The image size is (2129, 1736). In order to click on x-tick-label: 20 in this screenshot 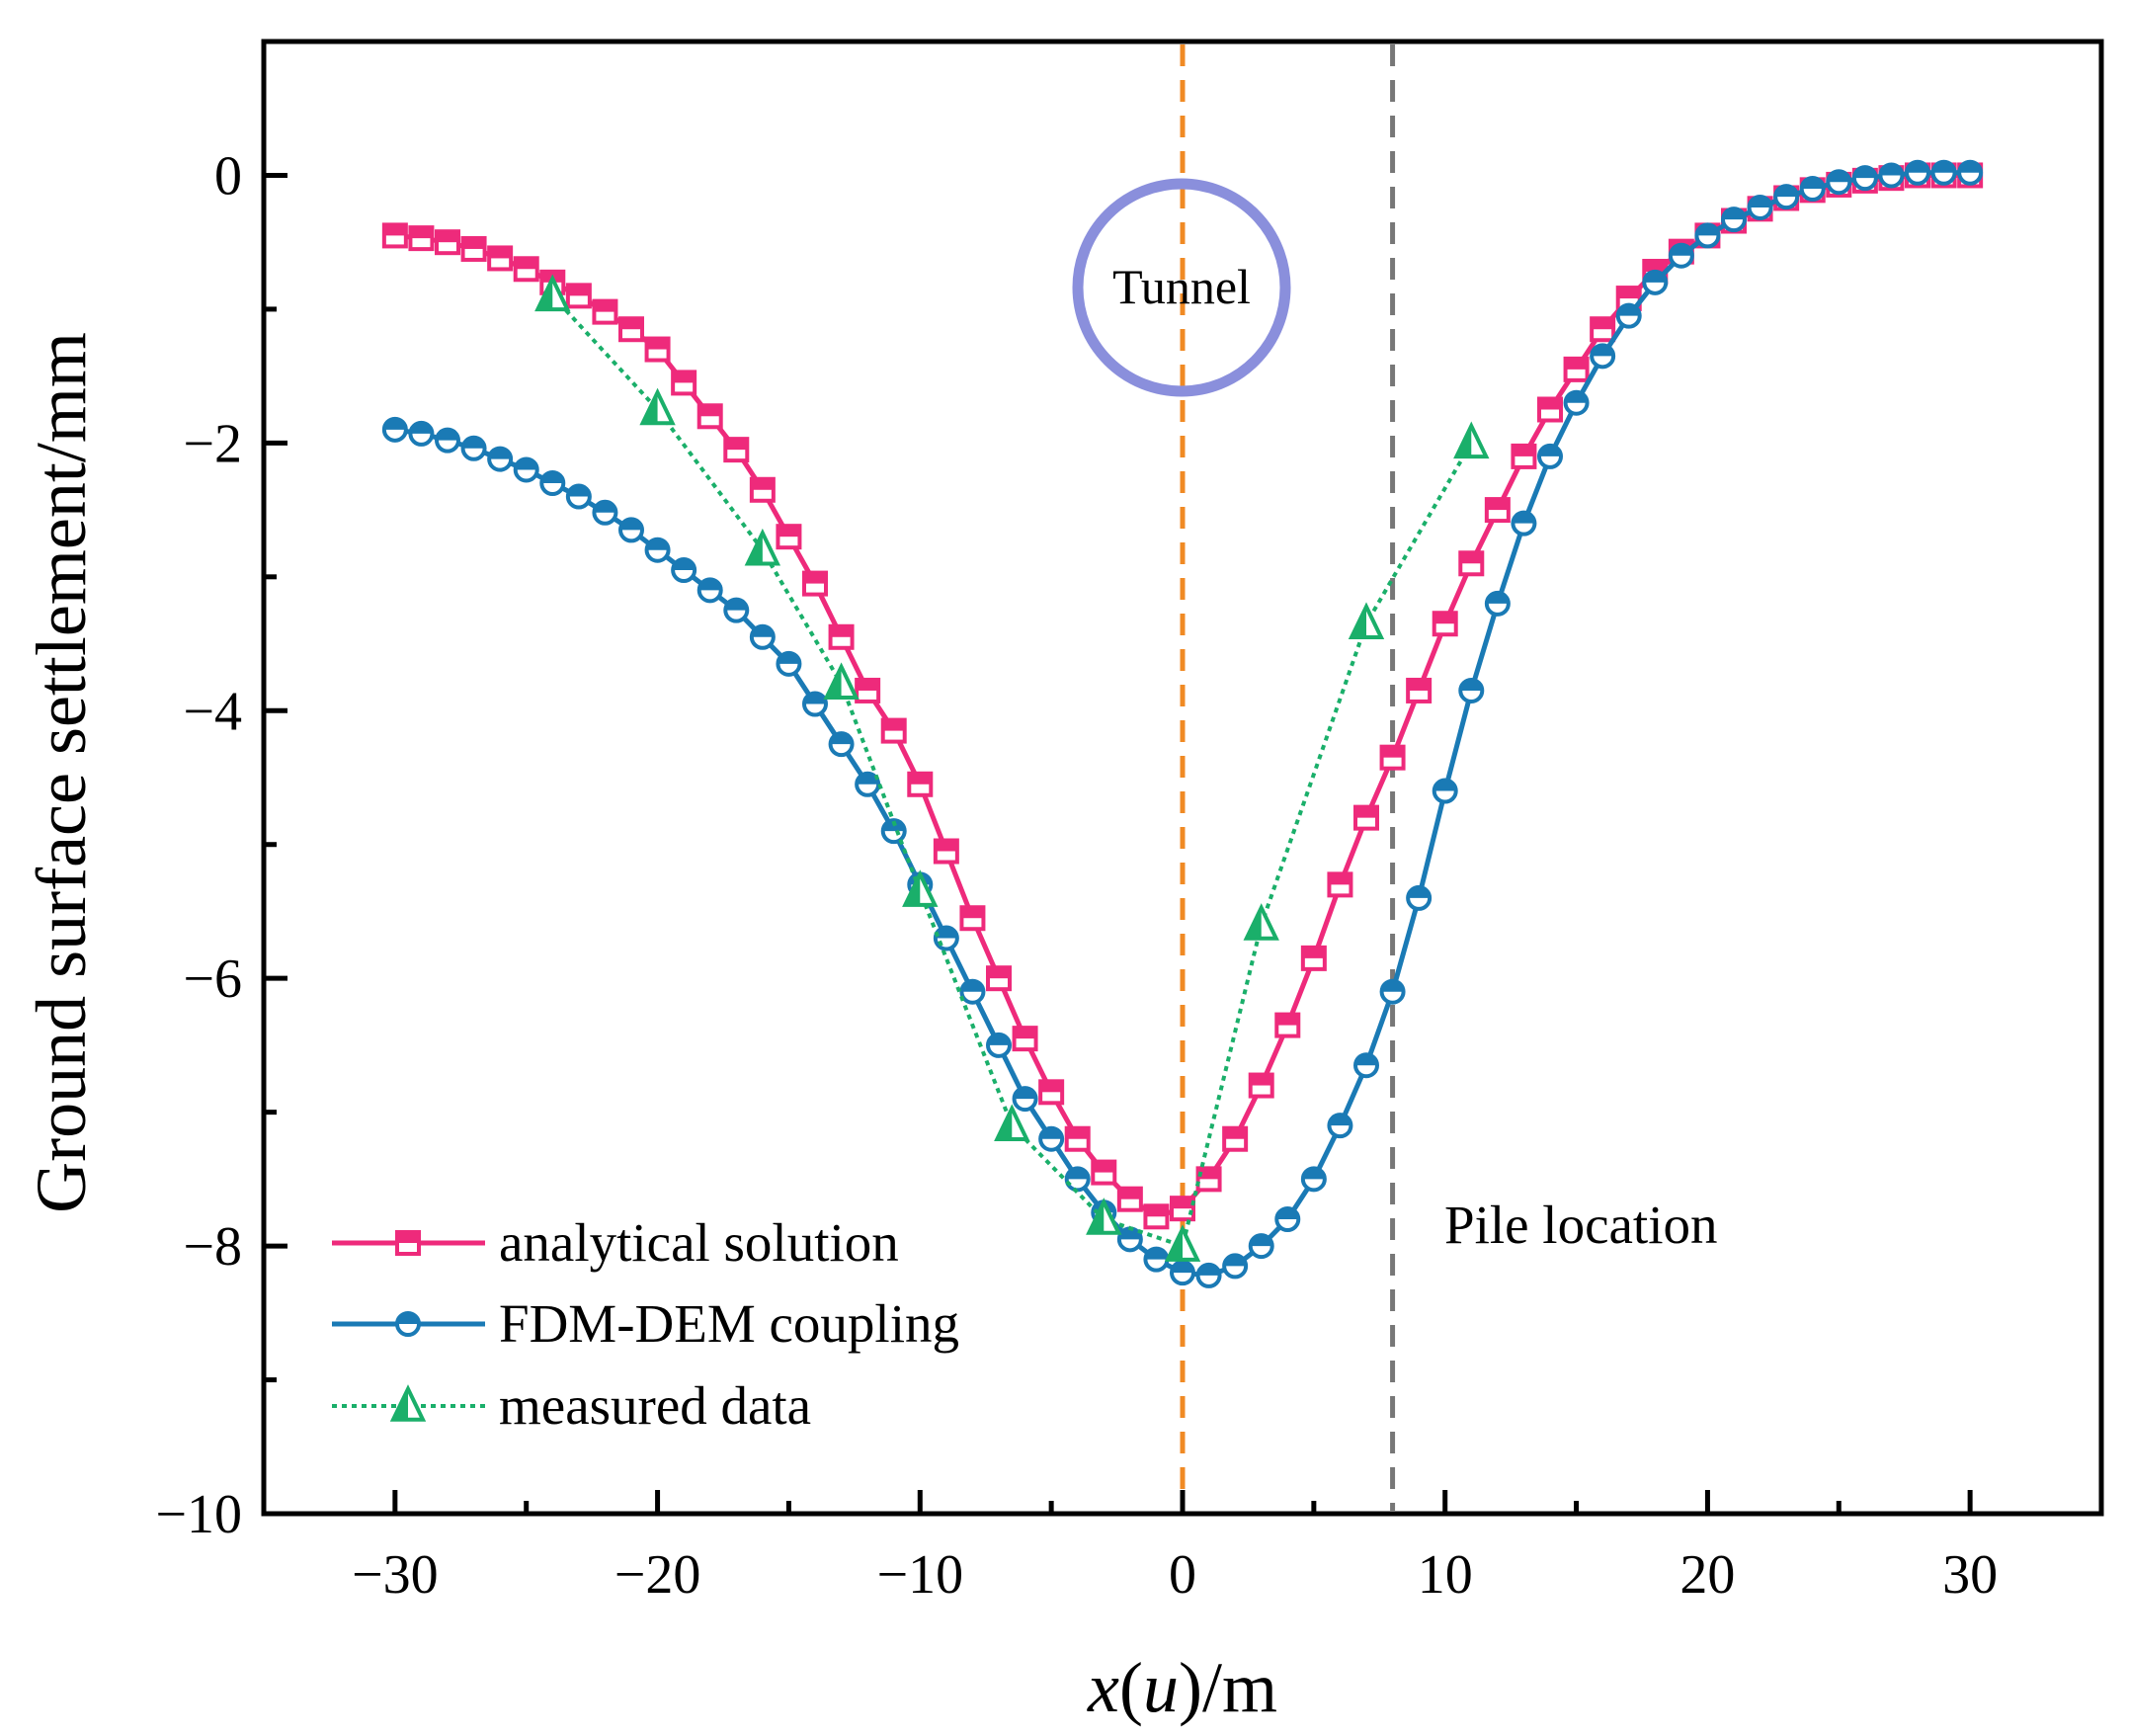, I will do `click(1707, 1575)`.